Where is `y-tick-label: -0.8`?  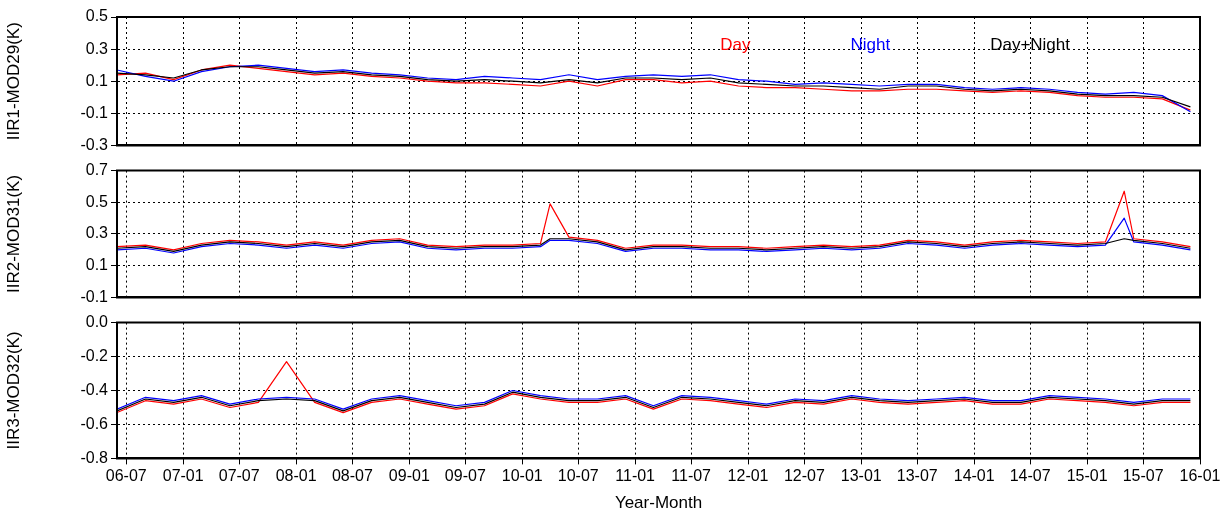 y-tick-label: -0.8 is located at coordinates (94, 457).